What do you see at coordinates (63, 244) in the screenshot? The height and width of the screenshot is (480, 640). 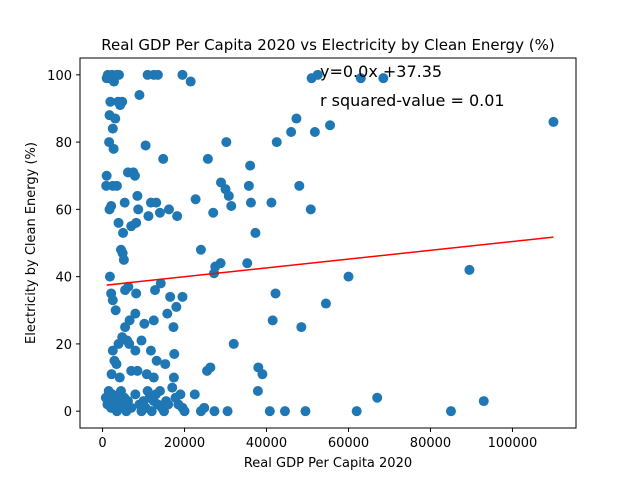 I see `y-axis: 0 20 40 60 80 100` at bounding box center [63, 244].